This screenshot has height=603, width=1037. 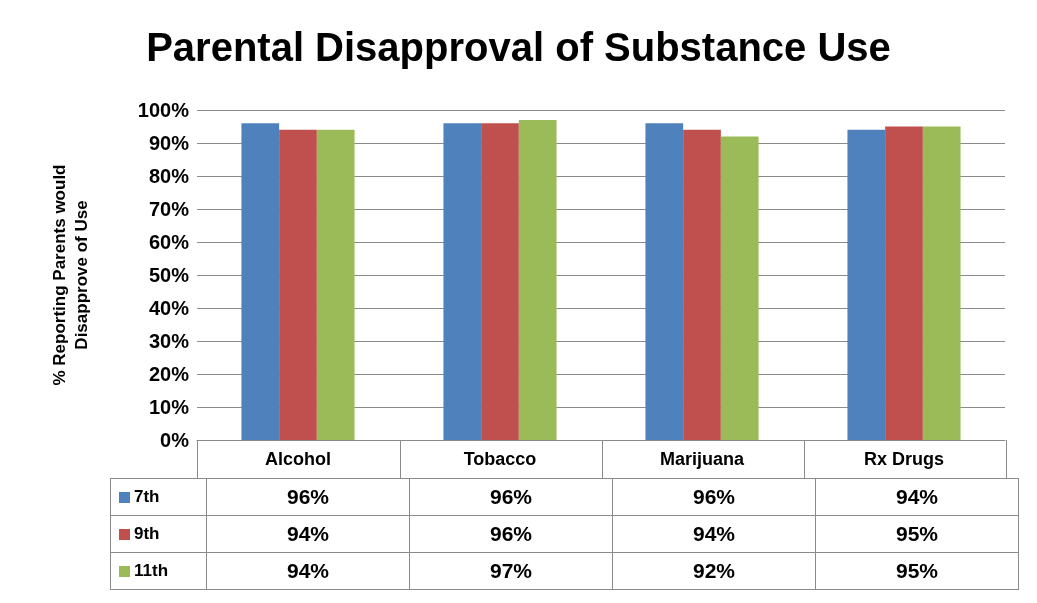 What do you see at coordinates (158, 571) in the screenshot?
I see `legend-label: 11th` at bounding box center [158, 571].